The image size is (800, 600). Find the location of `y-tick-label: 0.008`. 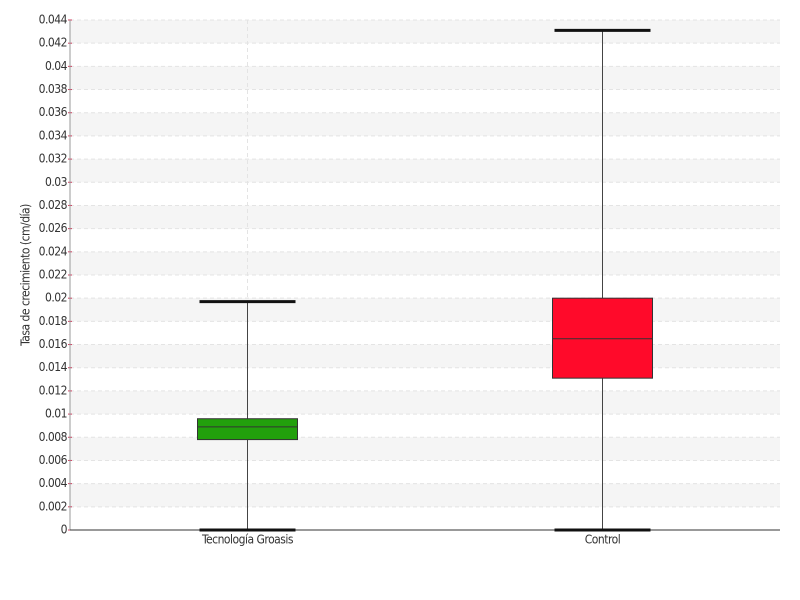

y-tick-label: 0.008 is located at coordinates (53, 437).